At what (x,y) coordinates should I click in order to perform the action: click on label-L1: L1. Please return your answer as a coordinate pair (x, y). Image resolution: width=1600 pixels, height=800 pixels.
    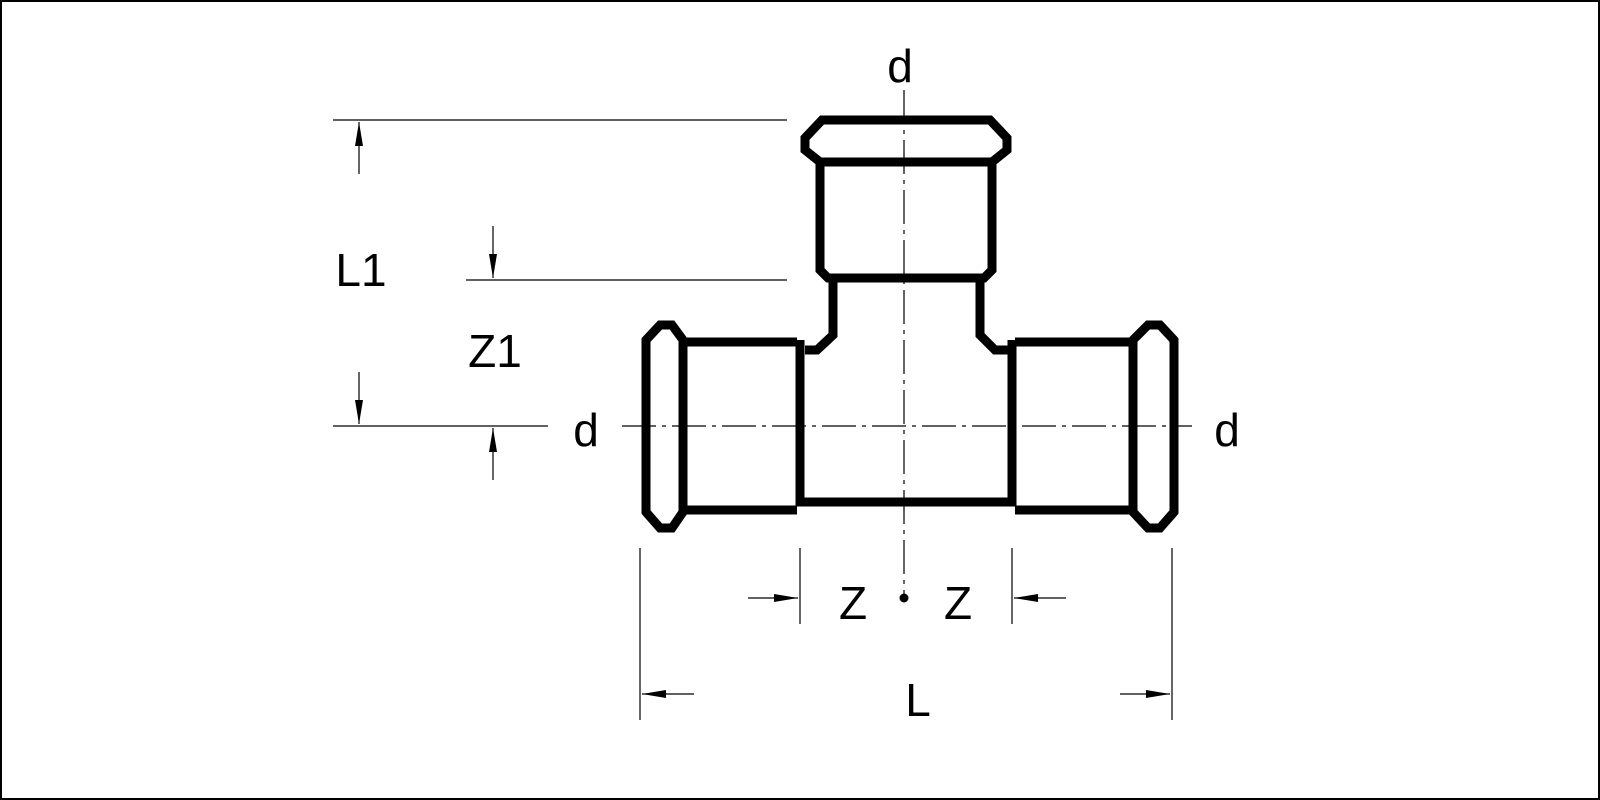
    Looking at the image, I should click on (360, 270).